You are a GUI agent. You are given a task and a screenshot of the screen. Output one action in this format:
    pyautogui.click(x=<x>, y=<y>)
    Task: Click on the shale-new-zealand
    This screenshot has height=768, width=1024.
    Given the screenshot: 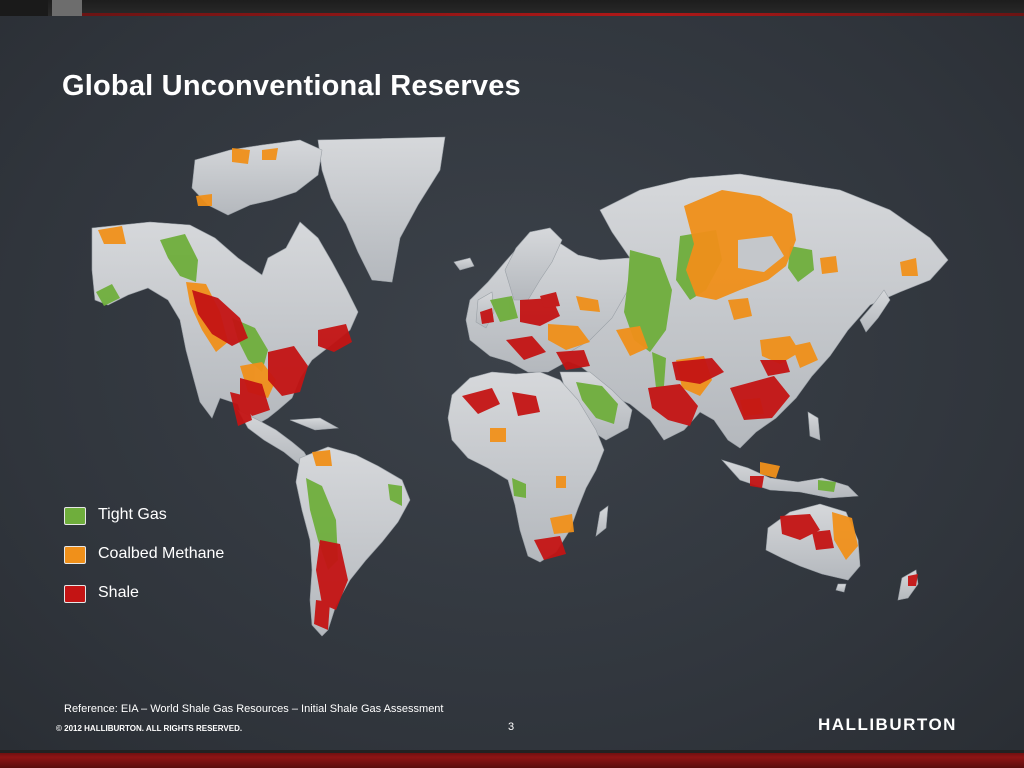 What is the action you would take?
    pyautogui.click(x=913, y=580)
    